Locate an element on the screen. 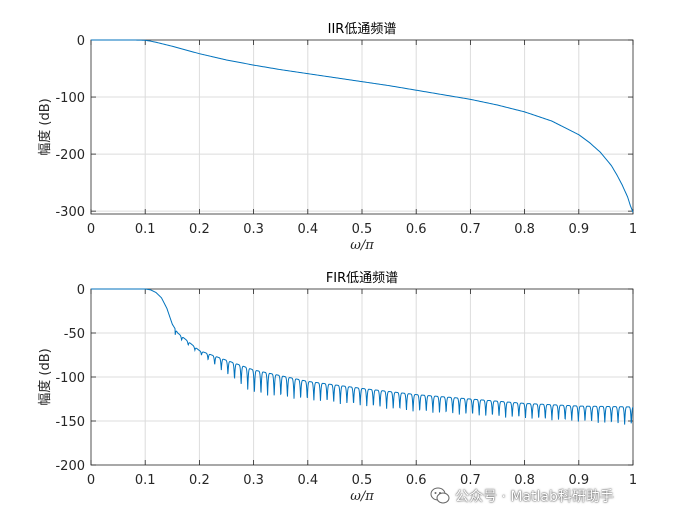 This screenshot has height=525, width=700. fir-x-tick-label: 0.8 is located at coordinates (524, 480).